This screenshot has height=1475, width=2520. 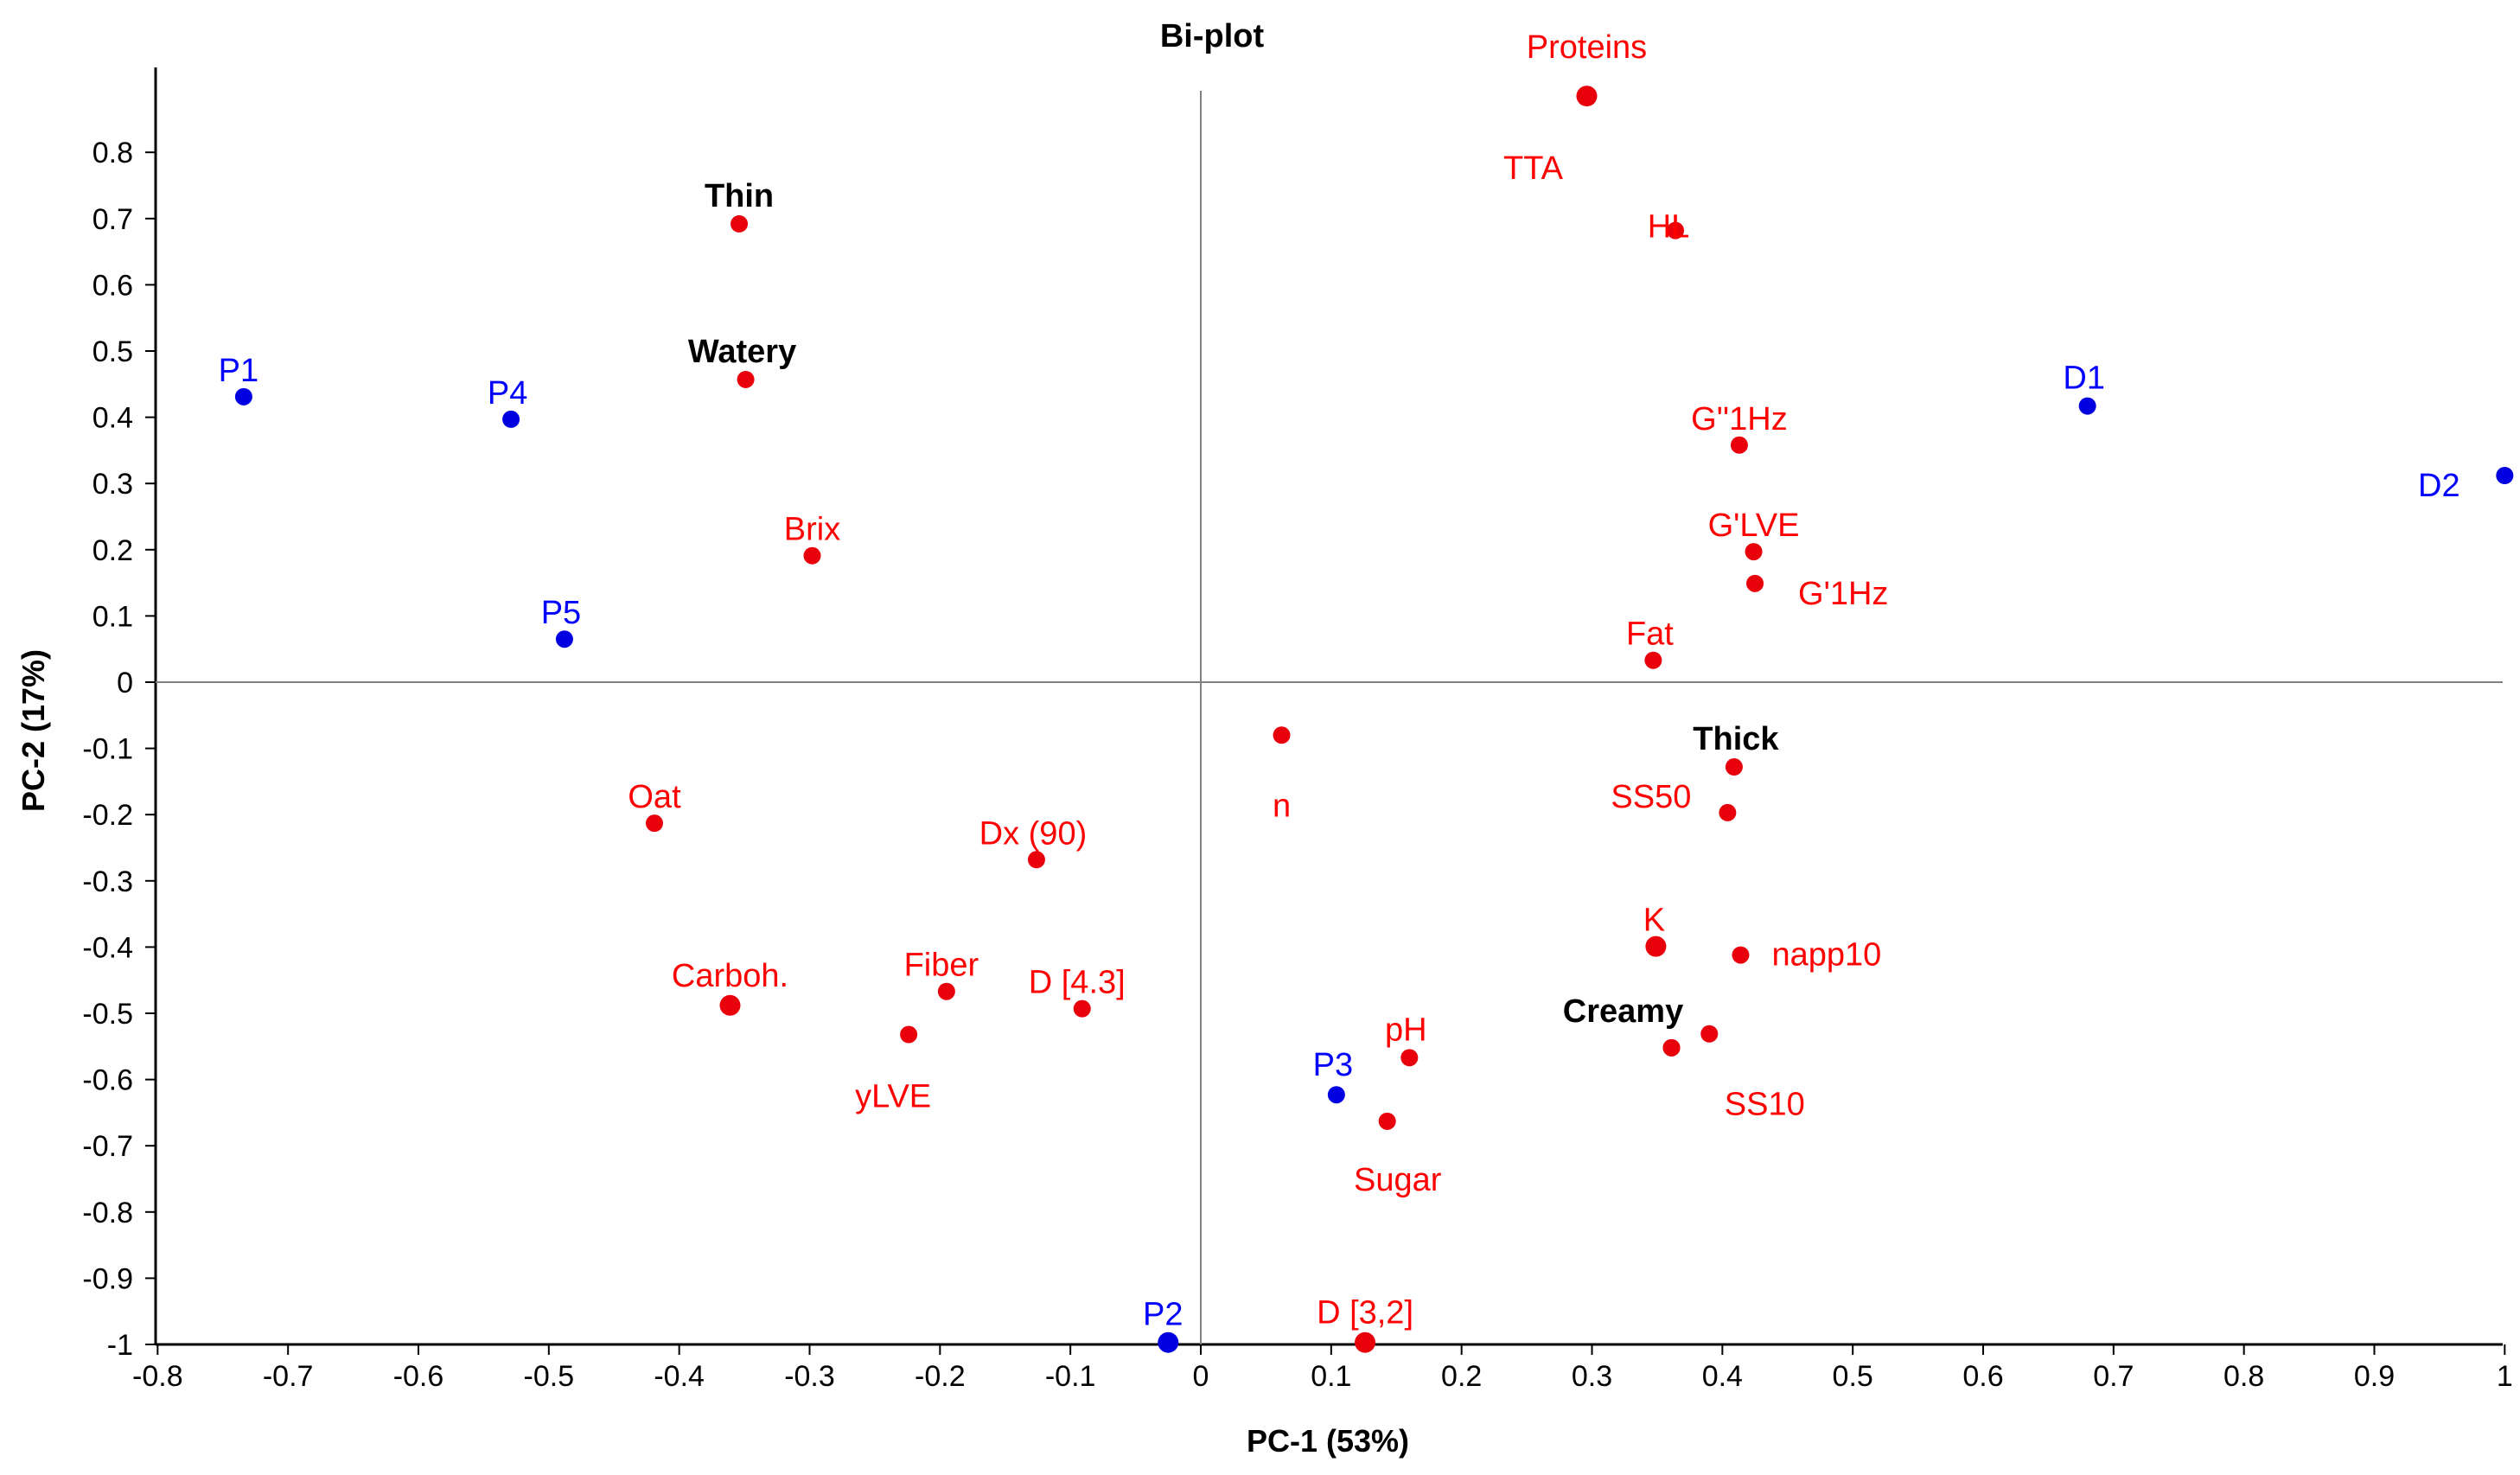 What do you see at coordinates (107, 1278) in the screenshot?
I see `y-tick-label: -0.9` at bounding box center [107, 1278].